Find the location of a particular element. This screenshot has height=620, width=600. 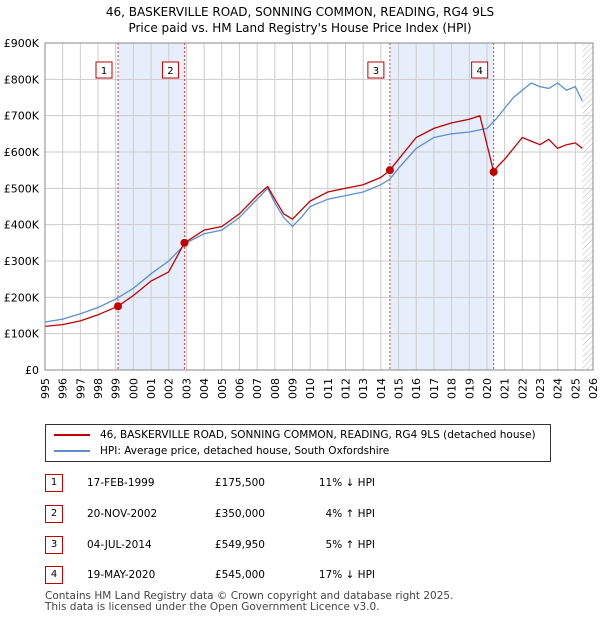

sale-price: £350,000 is located at coordinates (239, 514).